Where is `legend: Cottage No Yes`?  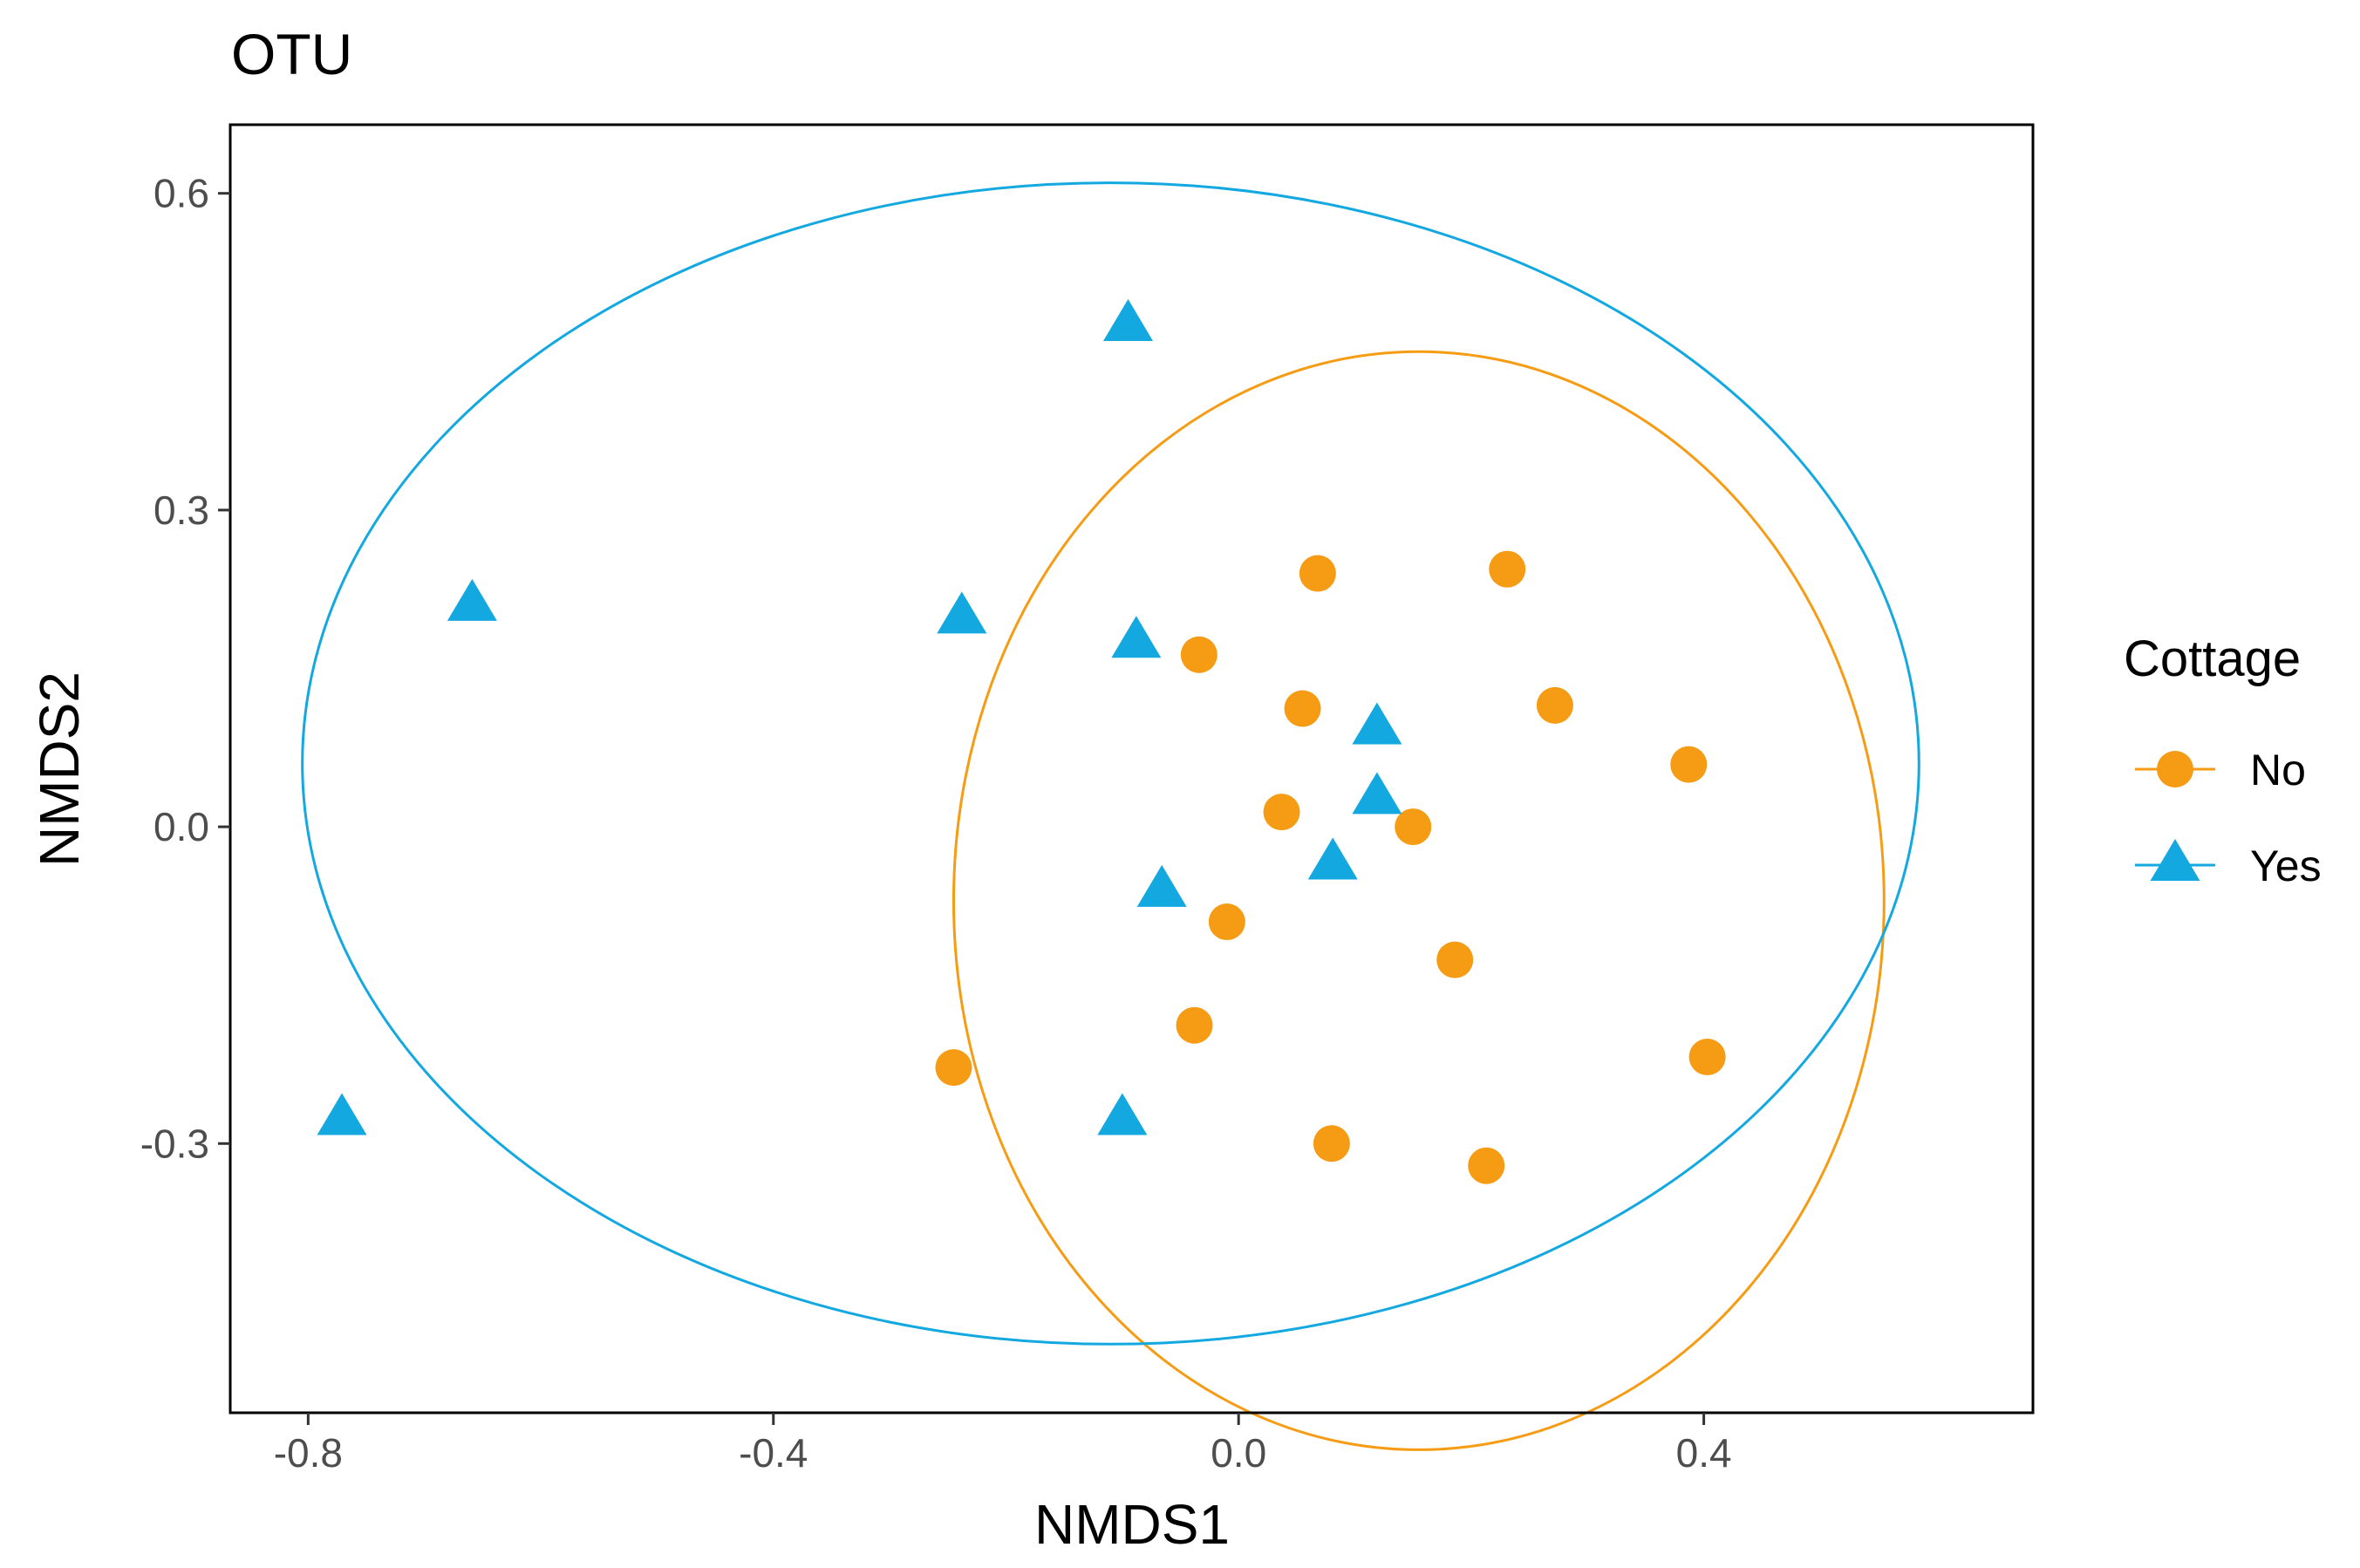
legend: Cottage No Yes is located at coordinates (2223, 760).